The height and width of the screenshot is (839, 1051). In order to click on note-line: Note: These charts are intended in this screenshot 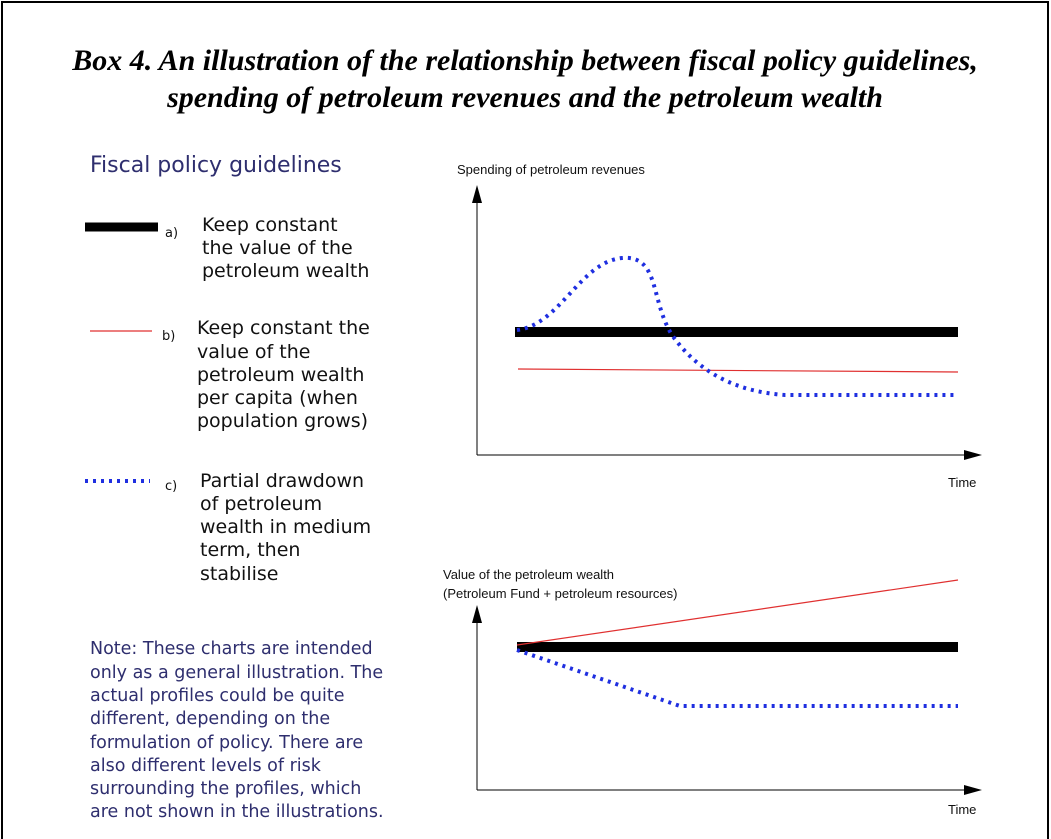, I will do `click(231, 649)`.